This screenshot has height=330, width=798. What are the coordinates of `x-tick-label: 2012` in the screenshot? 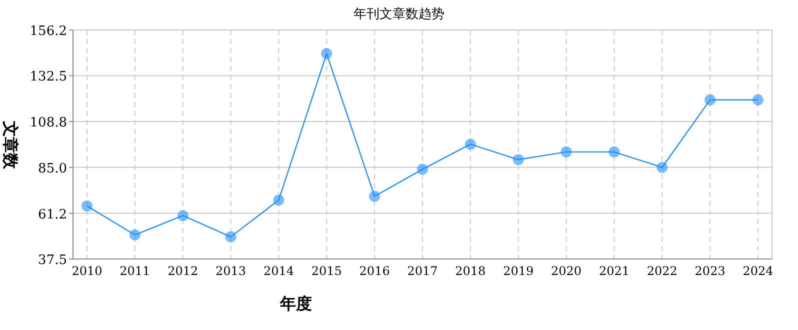 It's located at (183, 271).